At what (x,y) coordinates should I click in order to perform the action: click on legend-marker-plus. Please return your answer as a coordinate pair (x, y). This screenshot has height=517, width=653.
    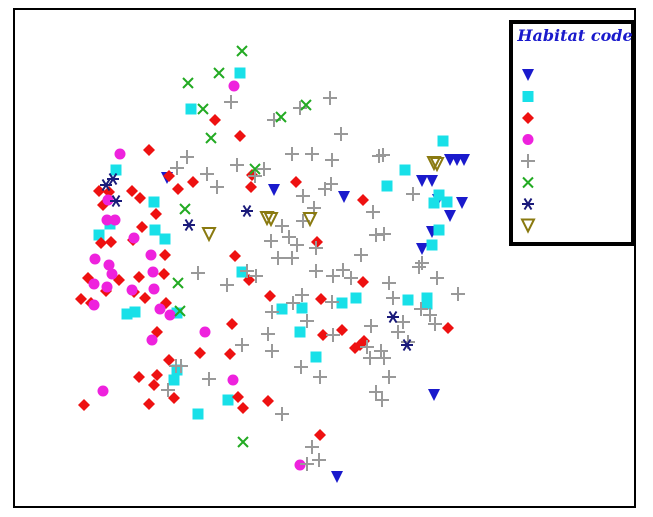
    Looking at the image, I should click on (528, 161).